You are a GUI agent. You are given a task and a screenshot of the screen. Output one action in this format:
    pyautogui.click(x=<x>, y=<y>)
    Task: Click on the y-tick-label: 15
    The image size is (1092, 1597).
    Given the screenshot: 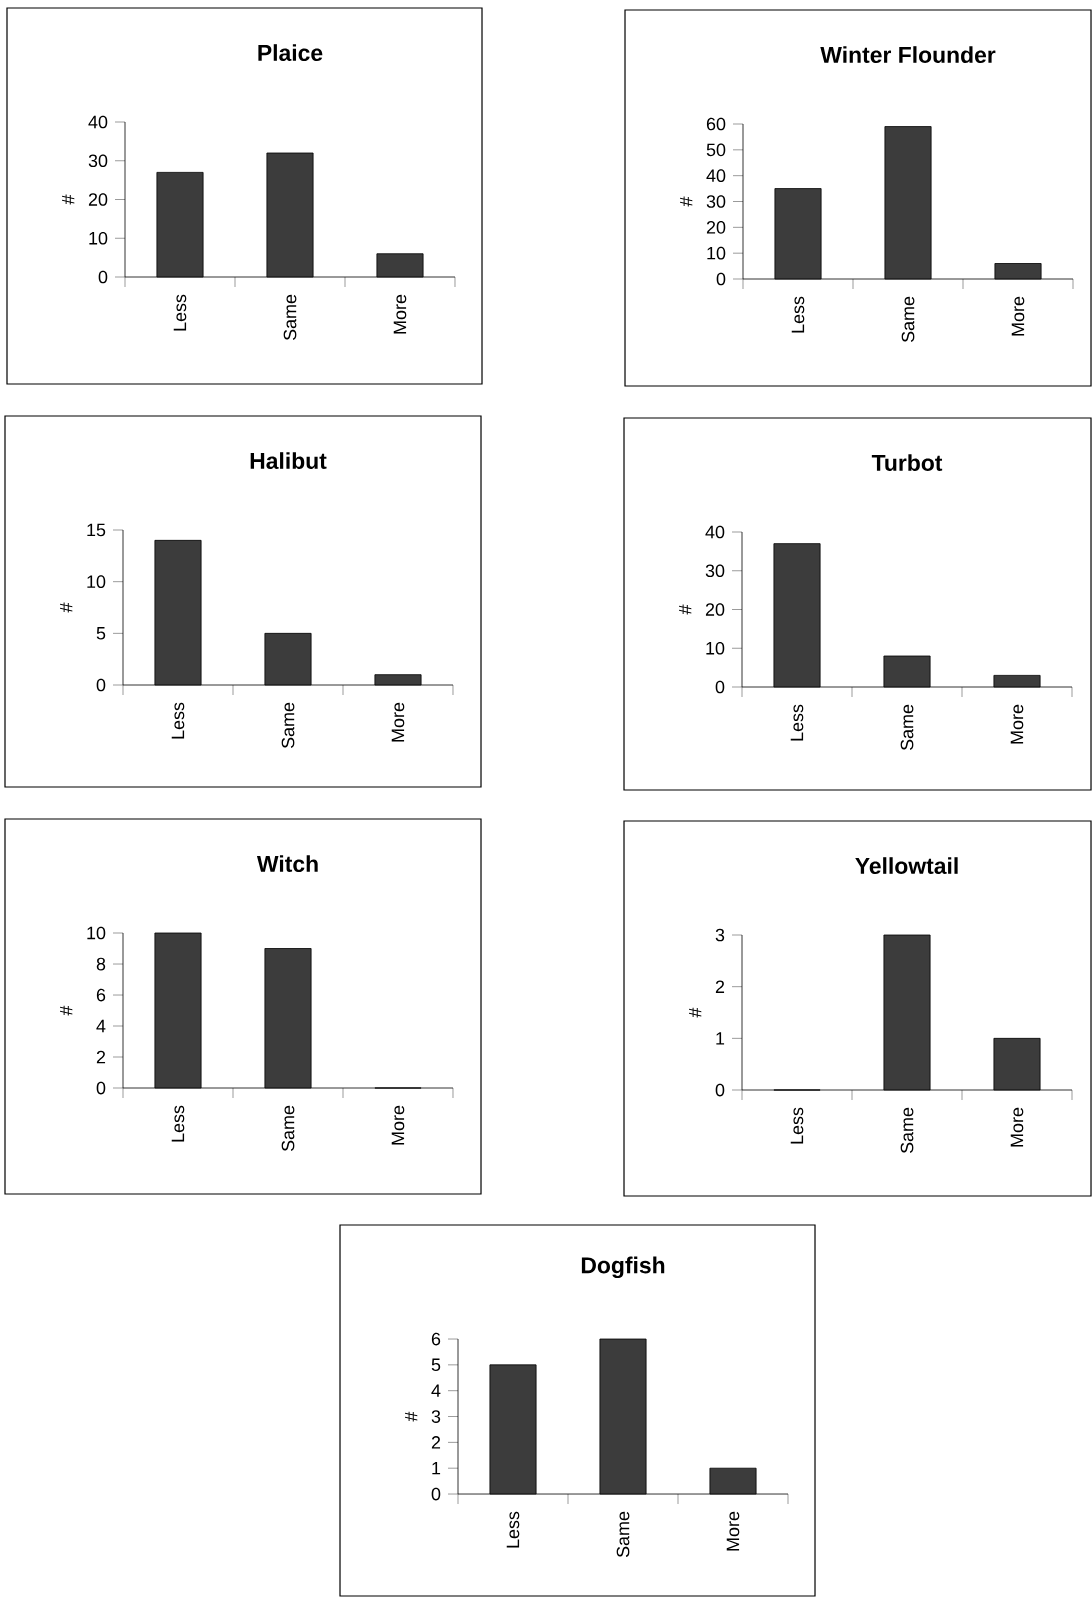 What is the action you would take?
    pyautogui.click(x=96, y=530)
    